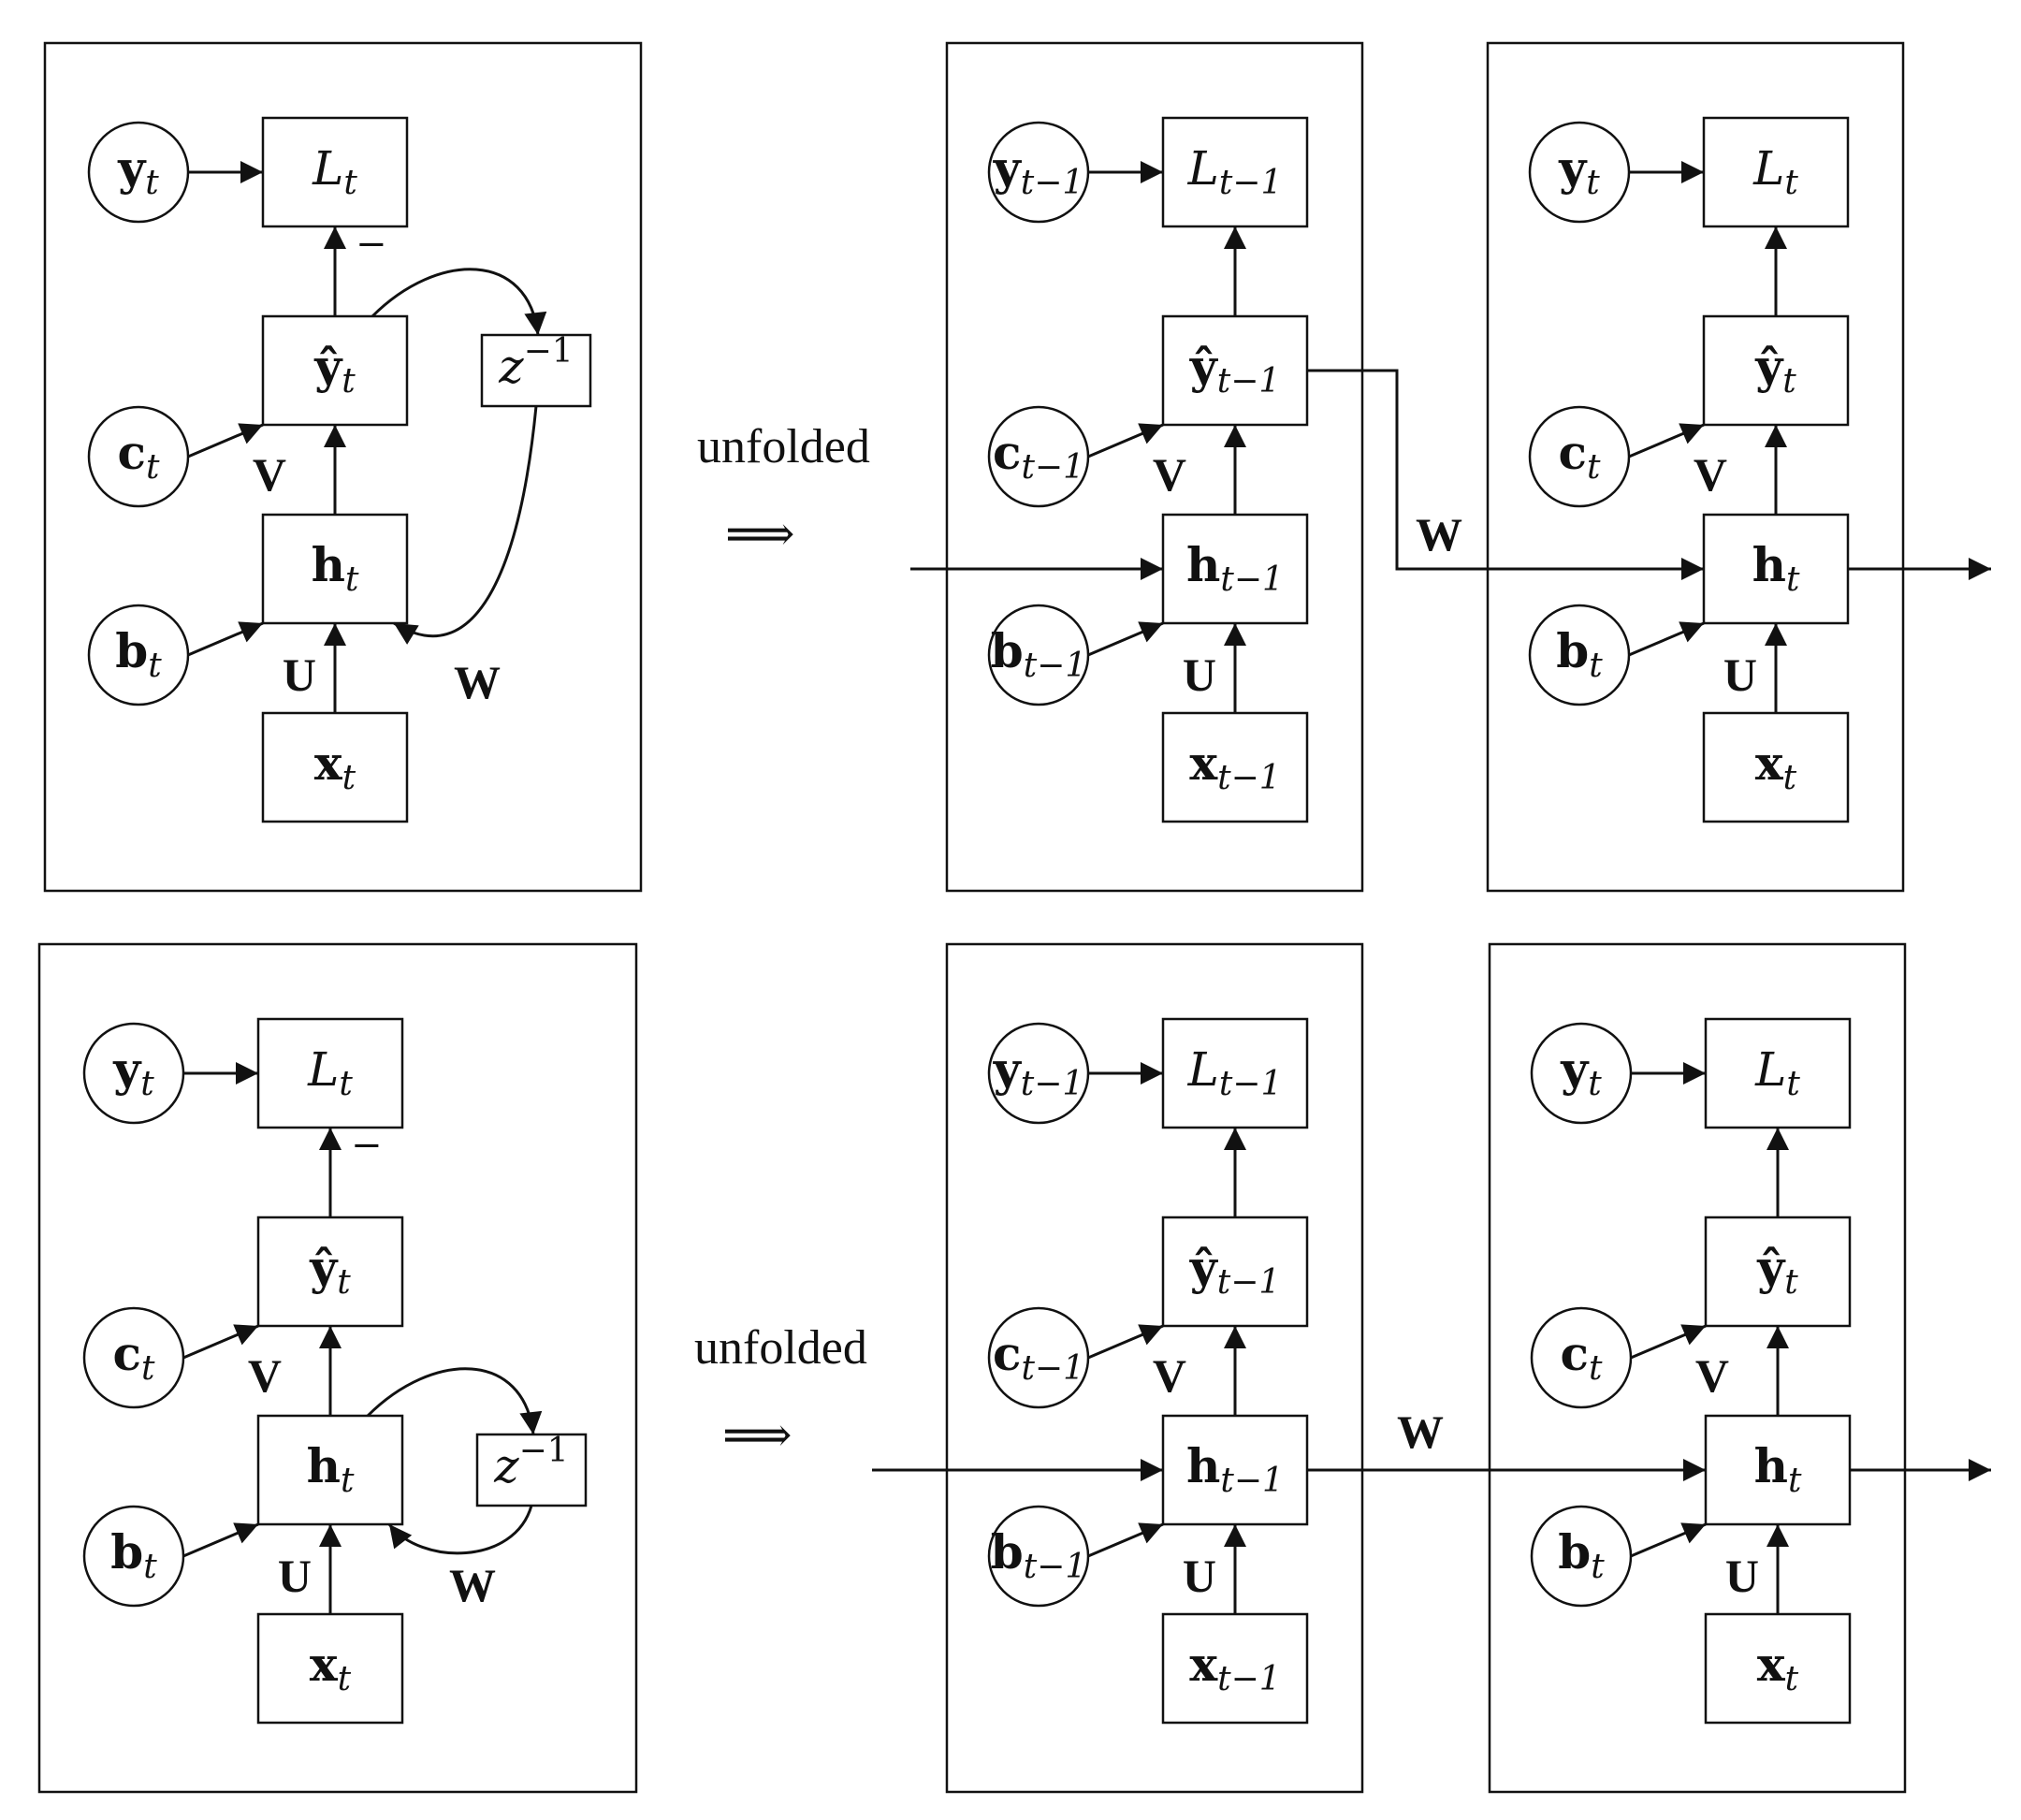 This screenshot has height=1820, width=2021. I want to click on unfolded-cell-prev: Lt−1ŷt−1ht−1xt−1yt−1ct−1bt−1VU, so click(1148, 1371).